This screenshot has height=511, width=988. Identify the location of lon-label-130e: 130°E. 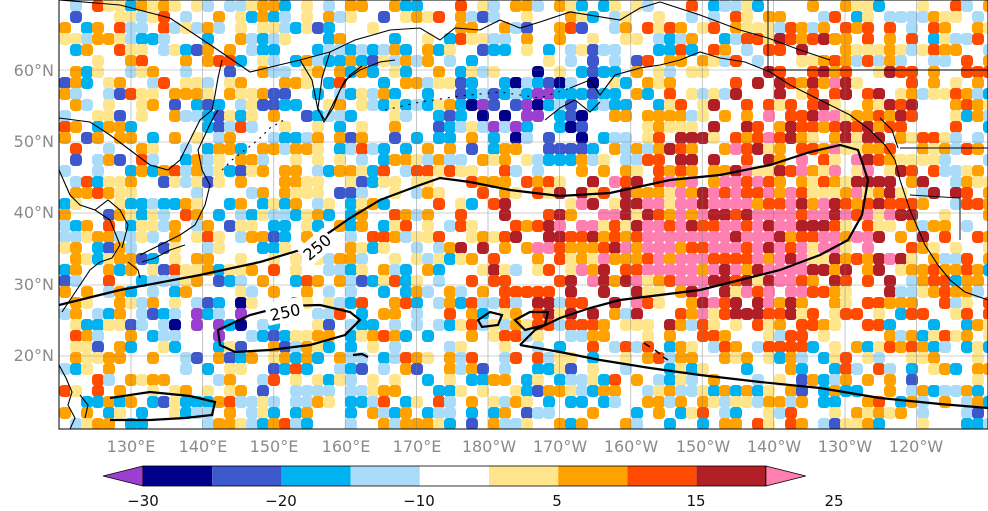
(131, 446).